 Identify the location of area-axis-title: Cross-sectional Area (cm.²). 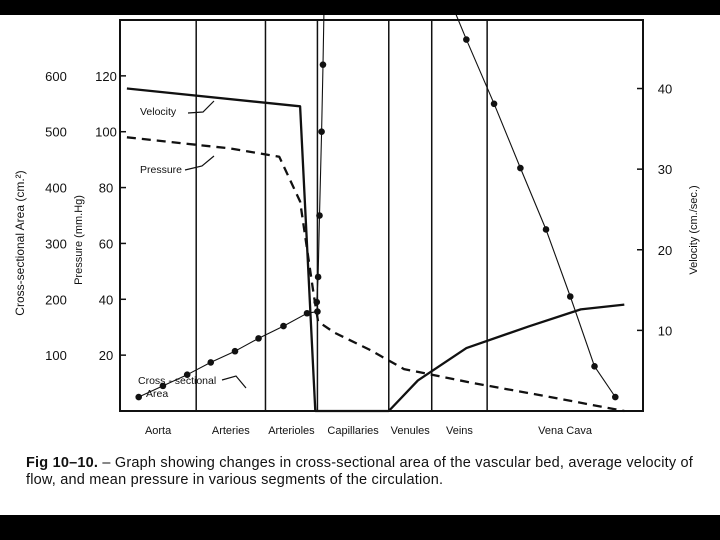
(20, 242).